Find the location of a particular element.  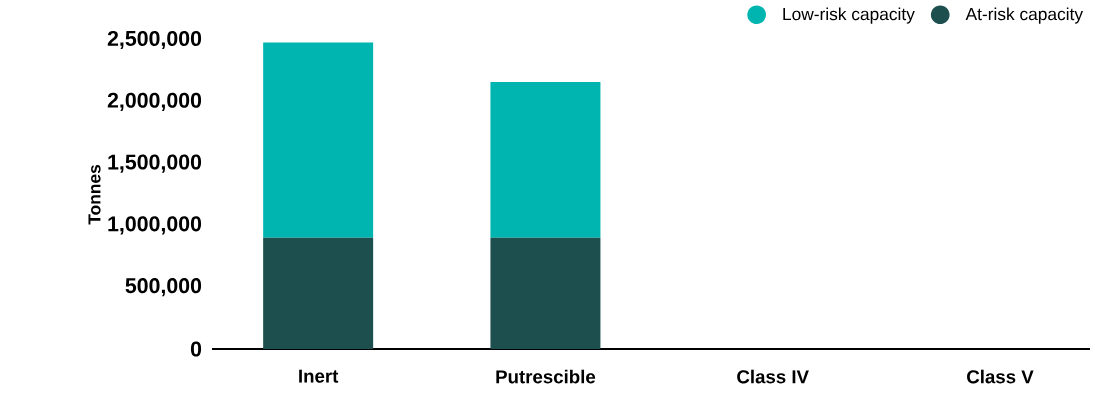

y-tick-label: 0 is located at coordinates (196, 349).